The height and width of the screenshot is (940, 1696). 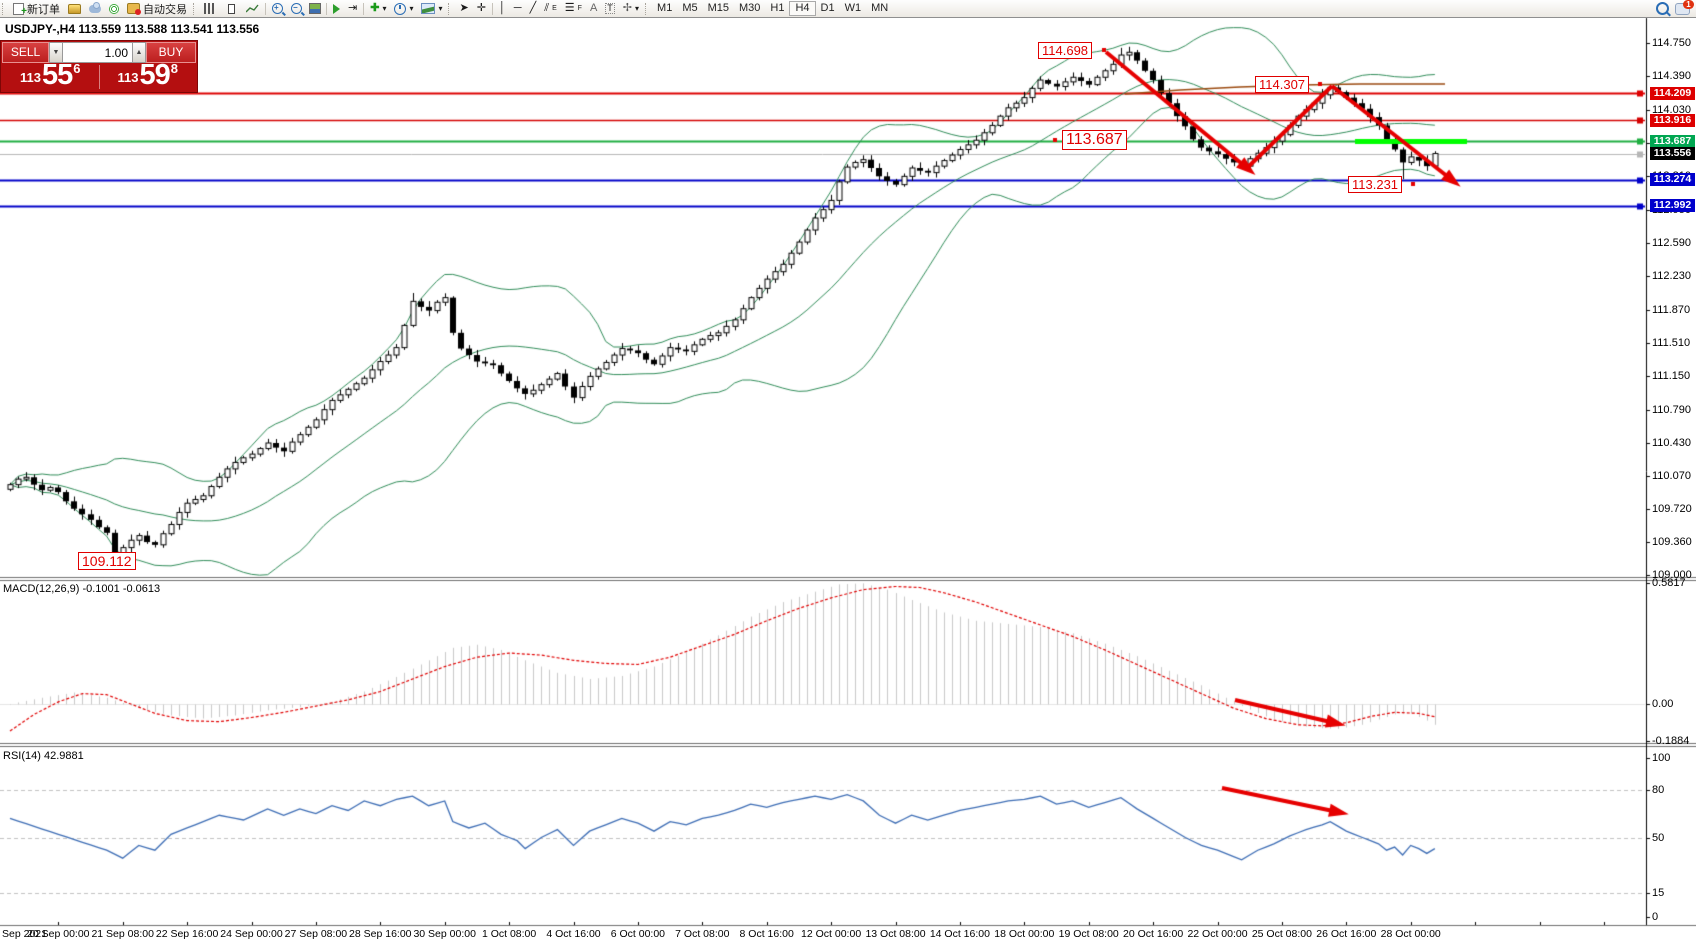 I want to click on price-callout-label: 113.231, so click(x=1375, y=184).